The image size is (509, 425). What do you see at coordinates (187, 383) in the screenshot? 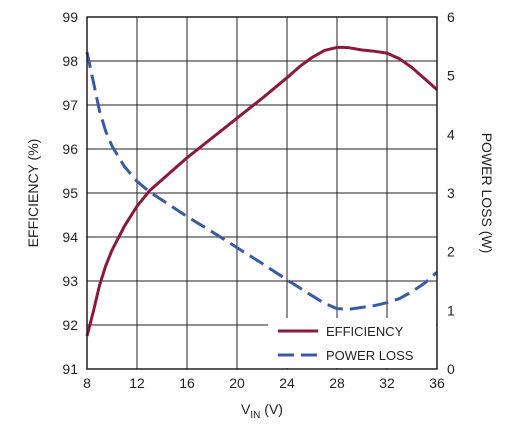
I see `x-tick-label: 16` at bounding box center [187, 383].